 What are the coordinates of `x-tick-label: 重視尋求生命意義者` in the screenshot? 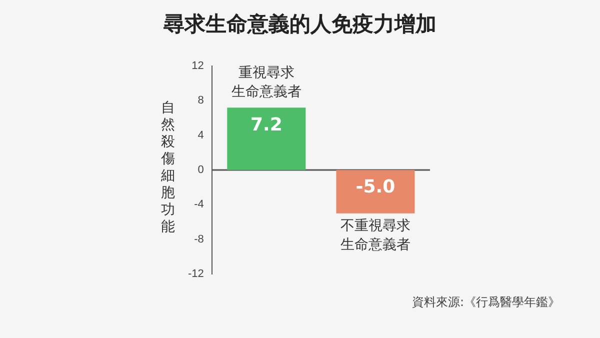 It's located at (266, 83).